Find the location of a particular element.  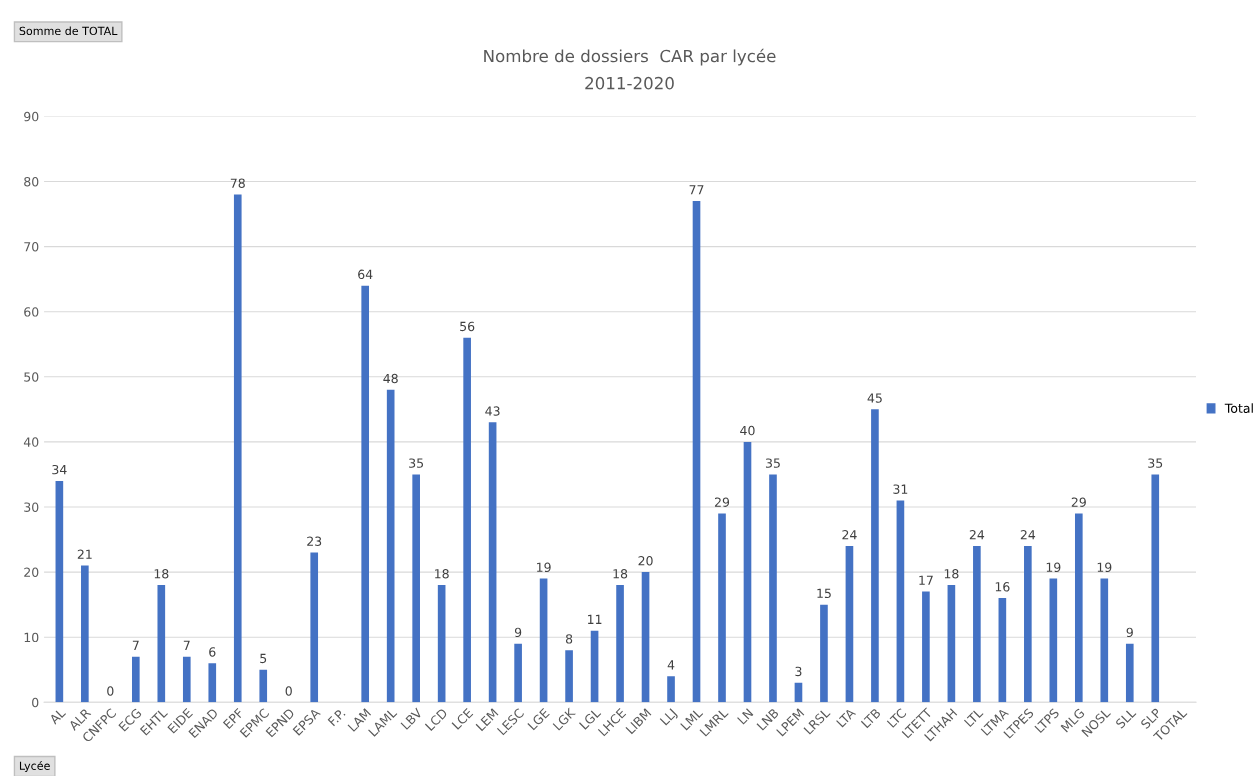

data-label: 16 is located at coordinates (1002, 587).